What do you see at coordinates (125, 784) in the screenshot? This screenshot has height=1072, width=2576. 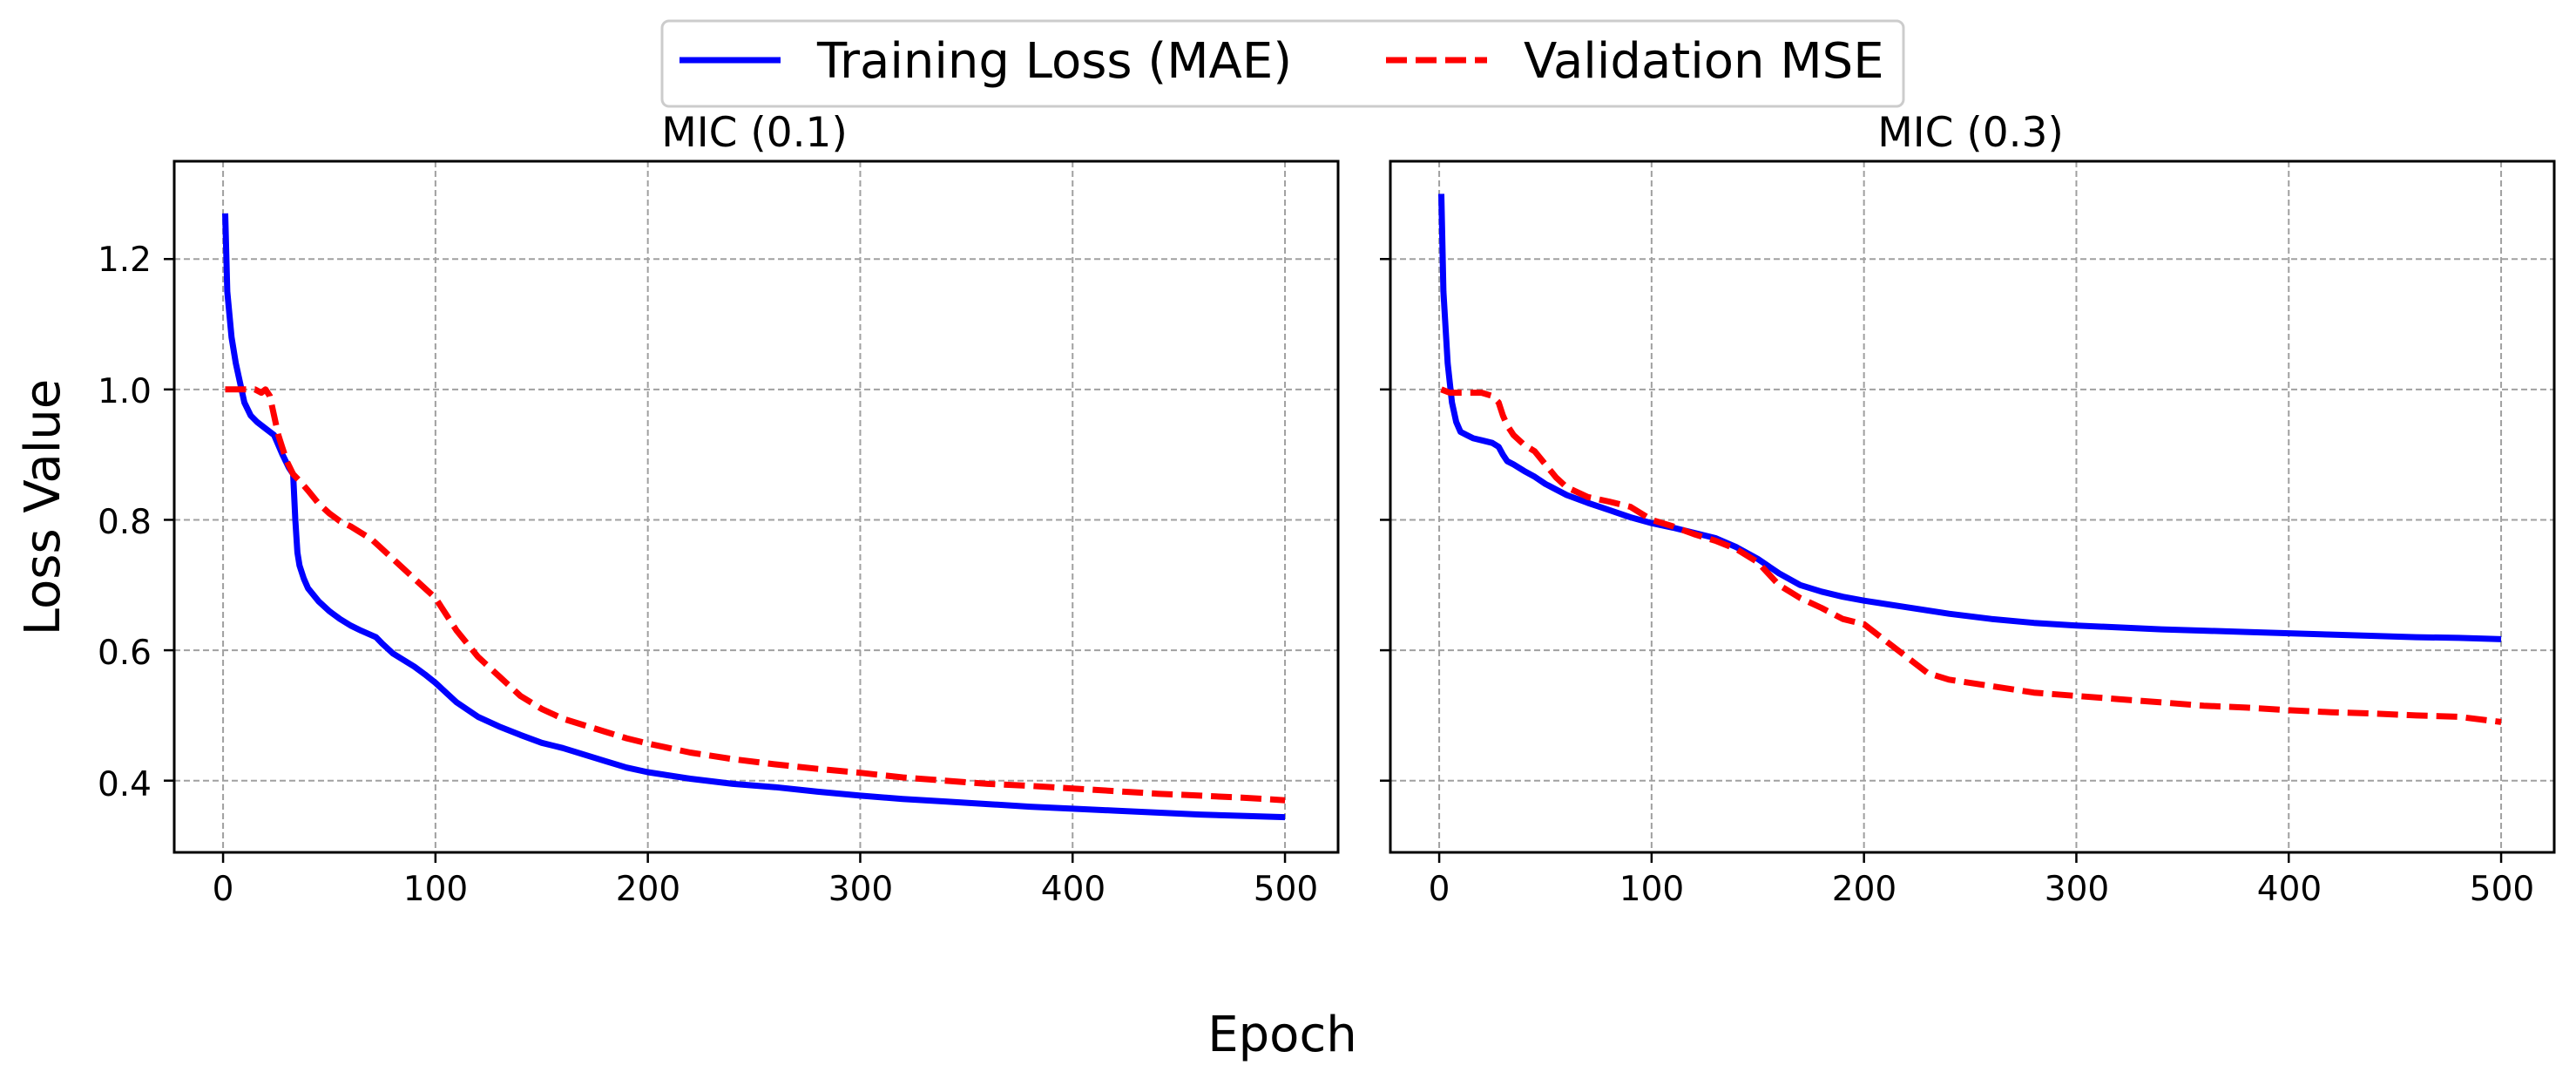 I see `y-tick-label: 0.4` at bounding box center [125, 784].